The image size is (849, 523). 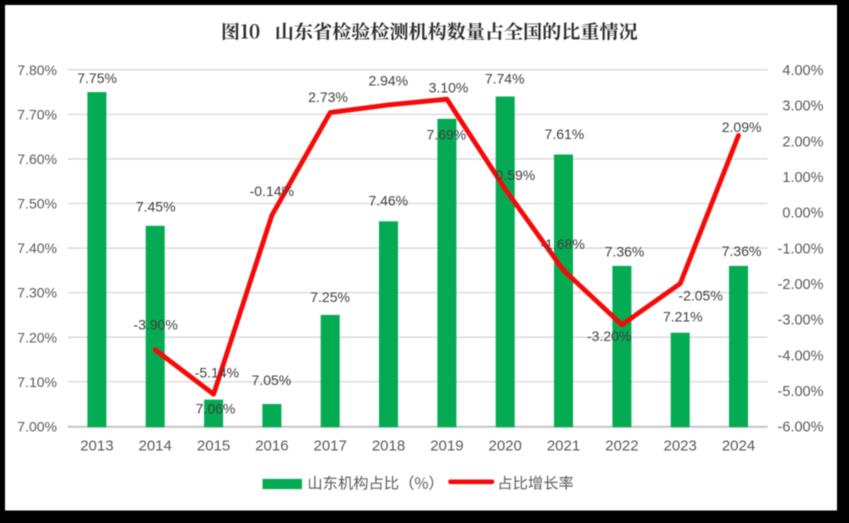 What do you see at coordinates (802, 71) in the screenshot?
I see `svg-text: 4.00%` at bounding box center [802, 71].